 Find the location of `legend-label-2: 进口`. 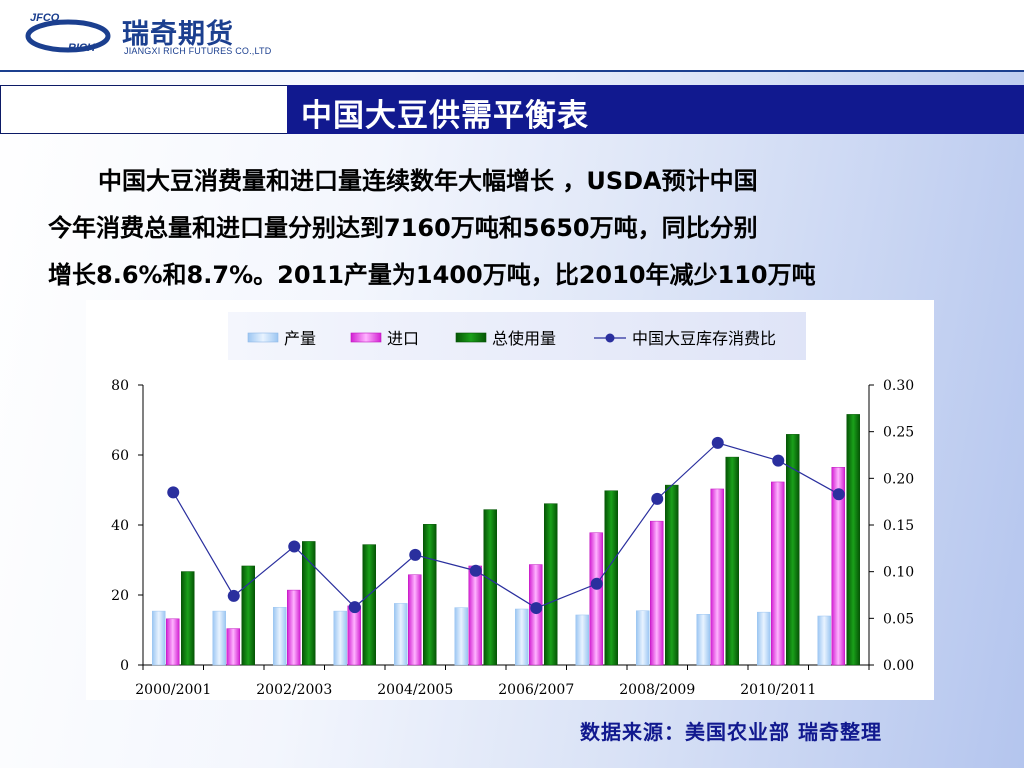

legend-label-2: 进口 is located at coordinates (403, 338).